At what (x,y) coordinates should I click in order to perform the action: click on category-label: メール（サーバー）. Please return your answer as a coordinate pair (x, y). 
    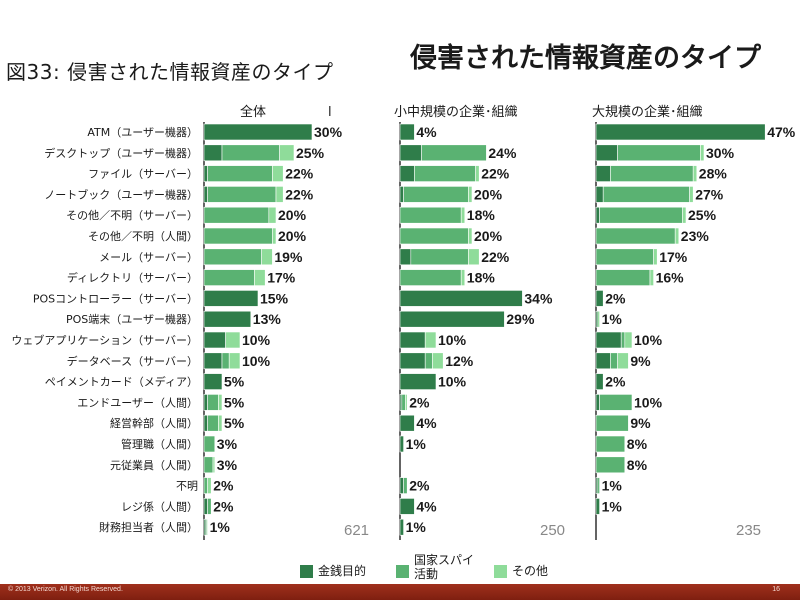
    Looking at the image, I should click on (148, 257).